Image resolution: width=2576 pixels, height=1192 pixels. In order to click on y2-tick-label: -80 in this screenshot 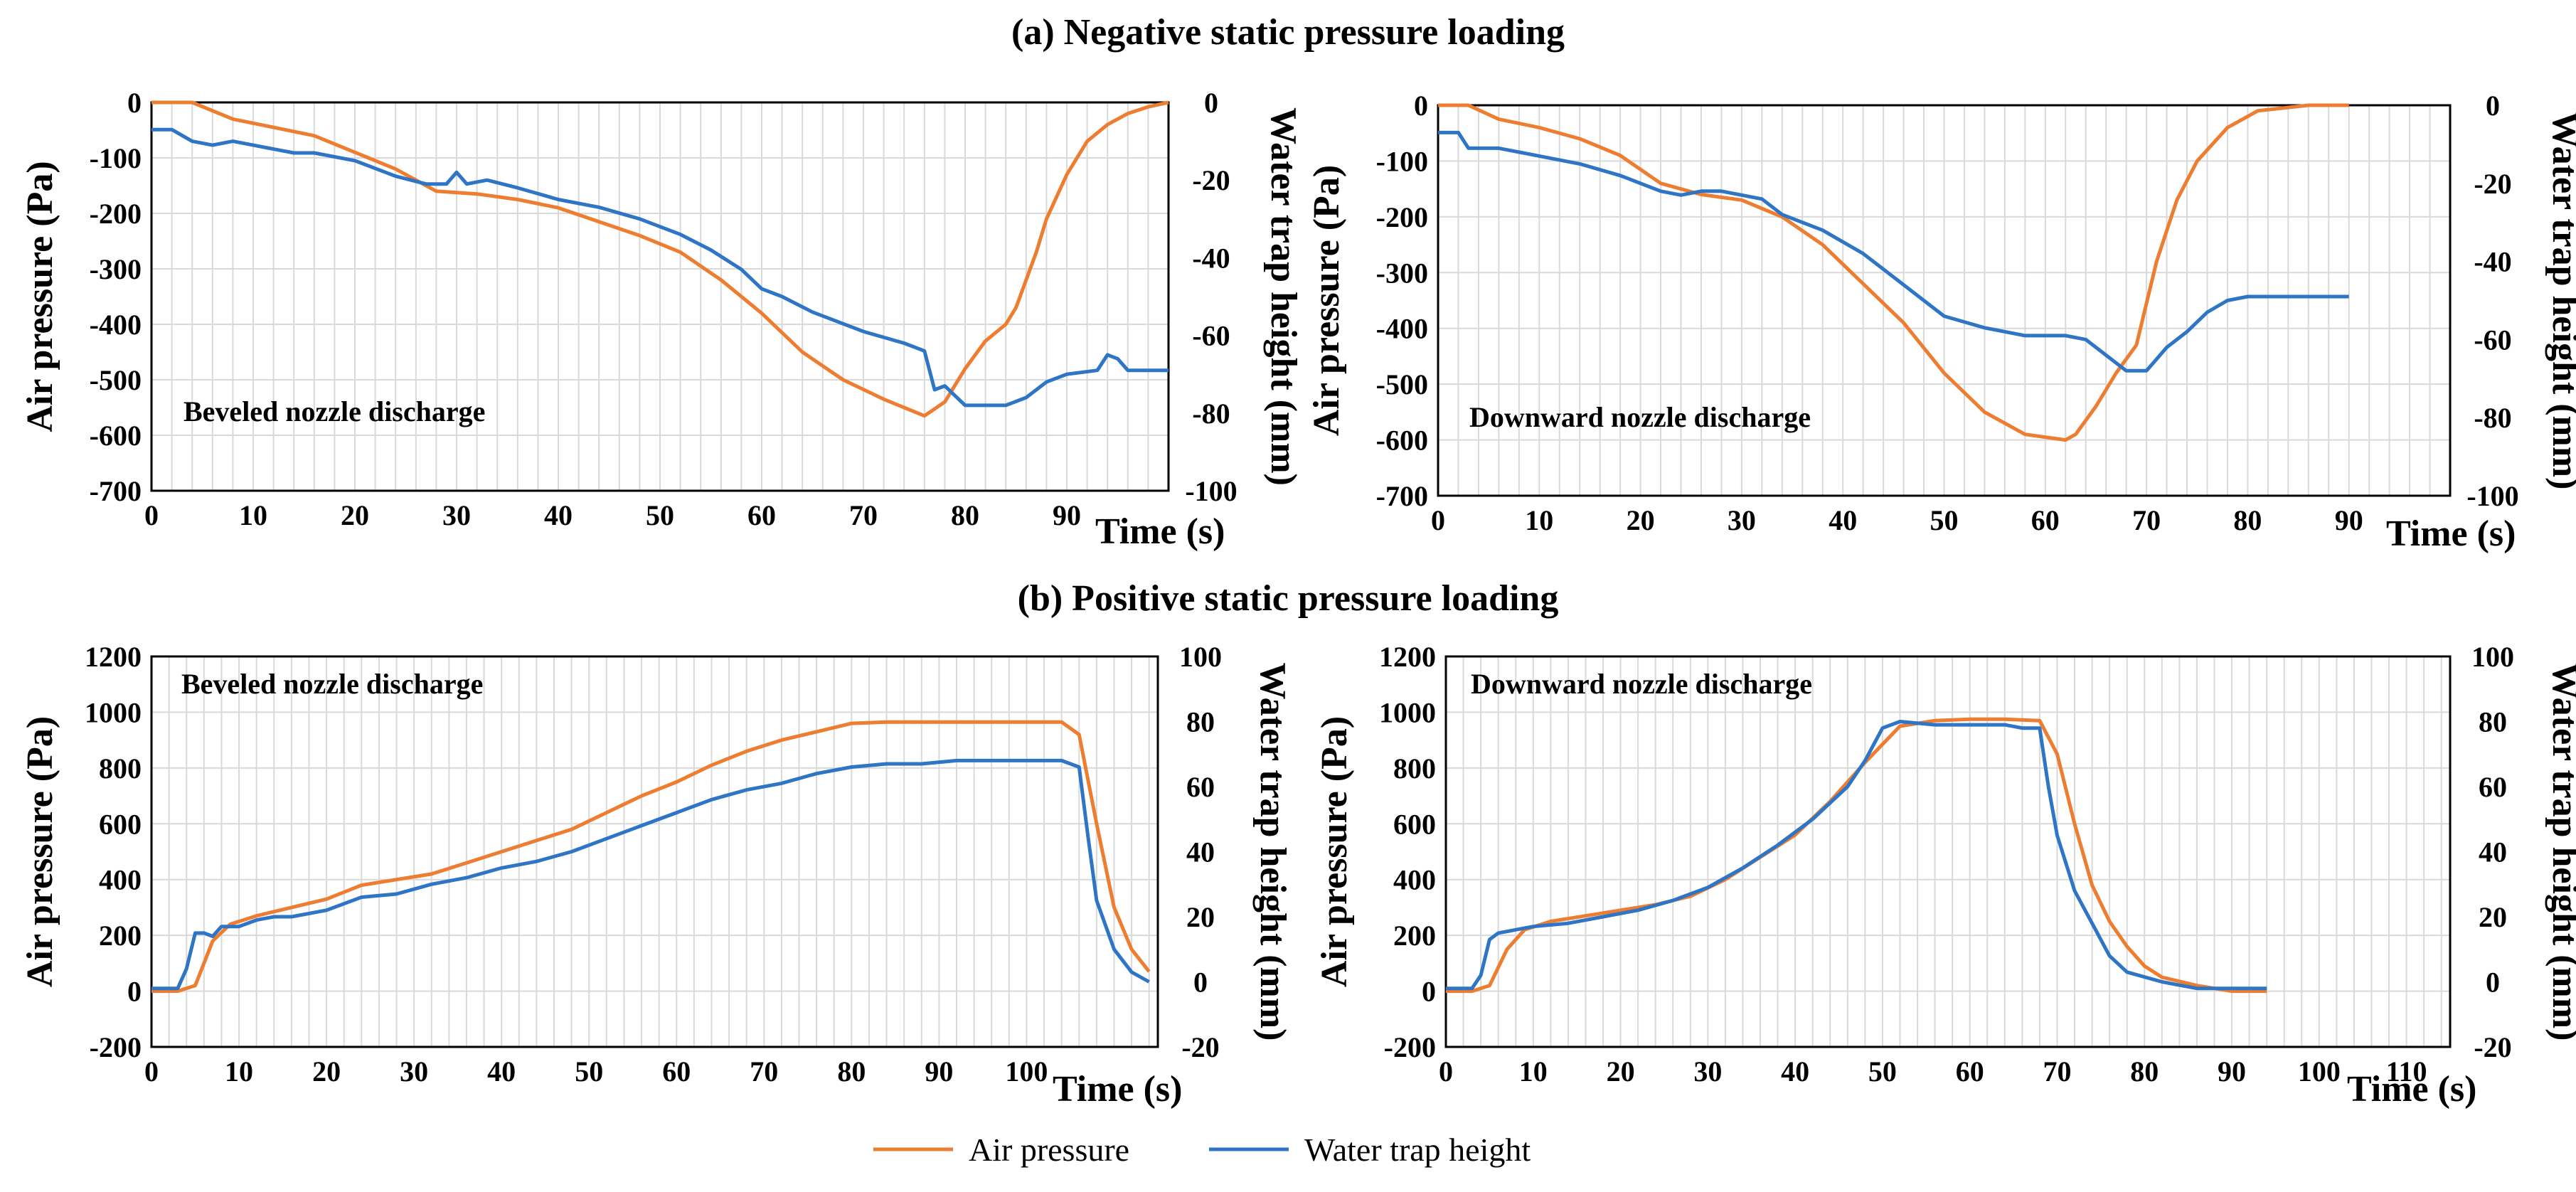, I will do `click(2492, 418)`.